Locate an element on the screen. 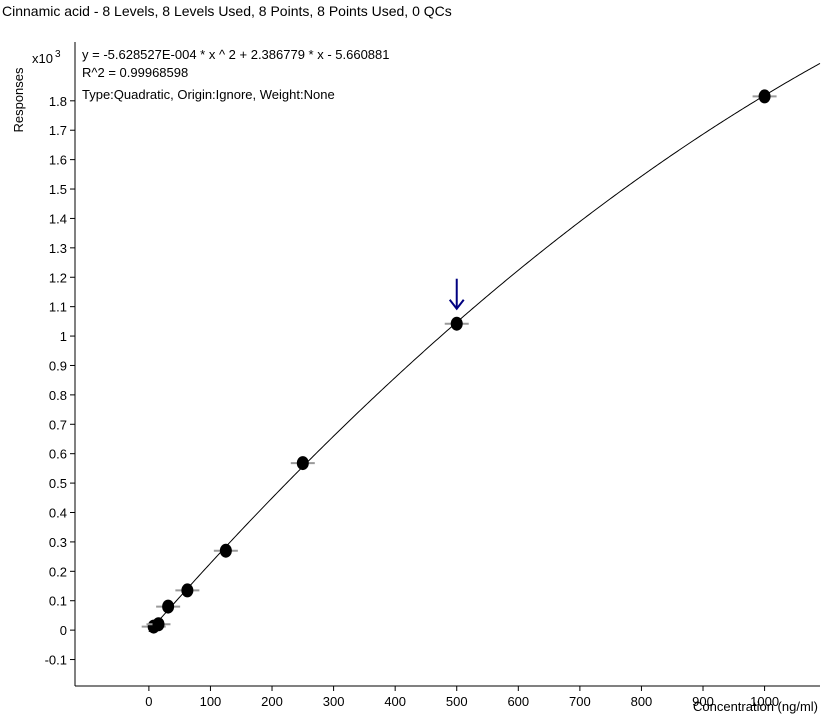  y-tick-label: 0 is located at coordinates (63, 630).